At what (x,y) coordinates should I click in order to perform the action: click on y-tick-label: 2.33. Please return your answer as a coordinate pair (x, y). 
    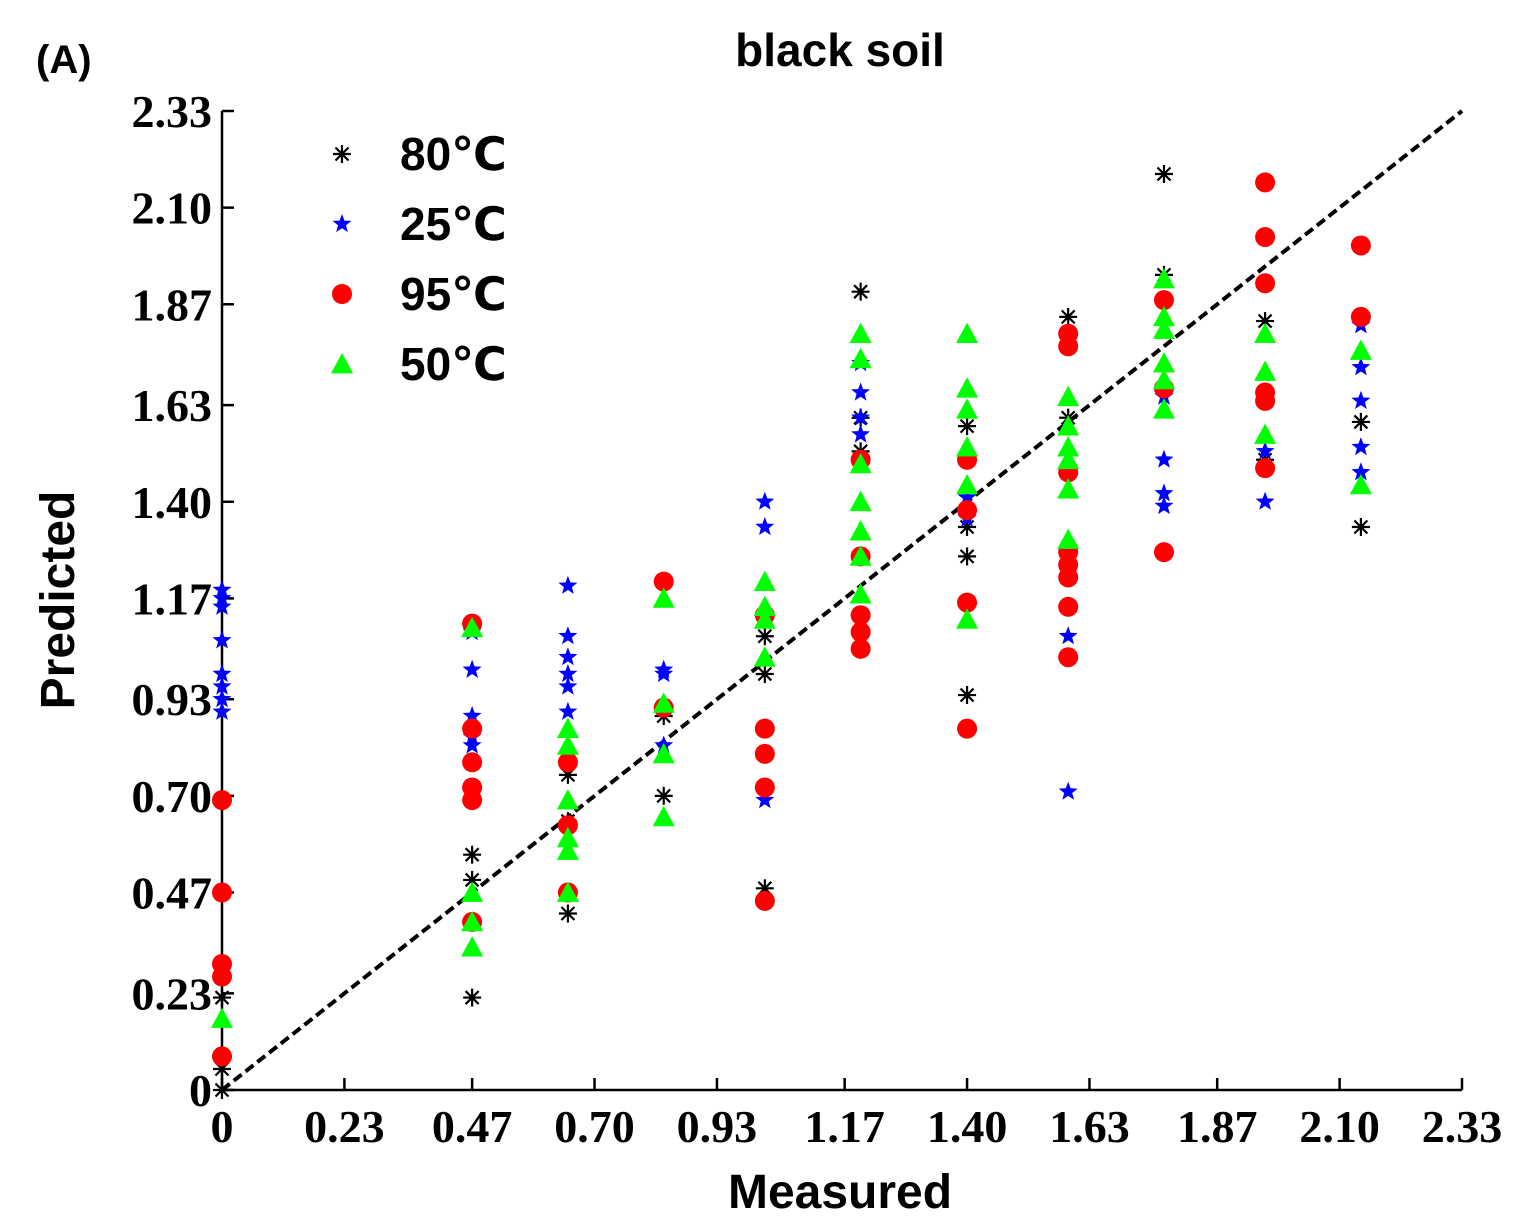
    Looking at the image, I should click on (172, 111).